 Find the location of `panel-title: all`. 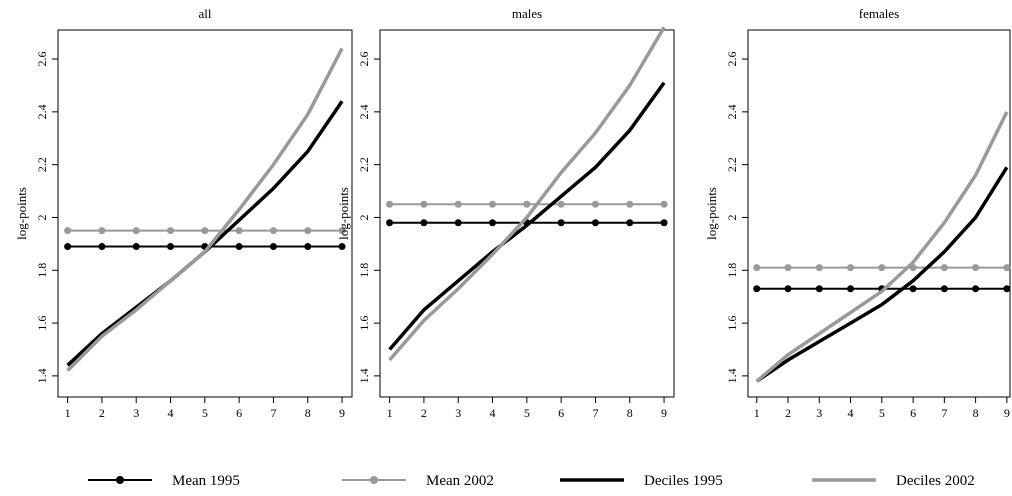

panel-title: all is located at coordinates (205, 13).